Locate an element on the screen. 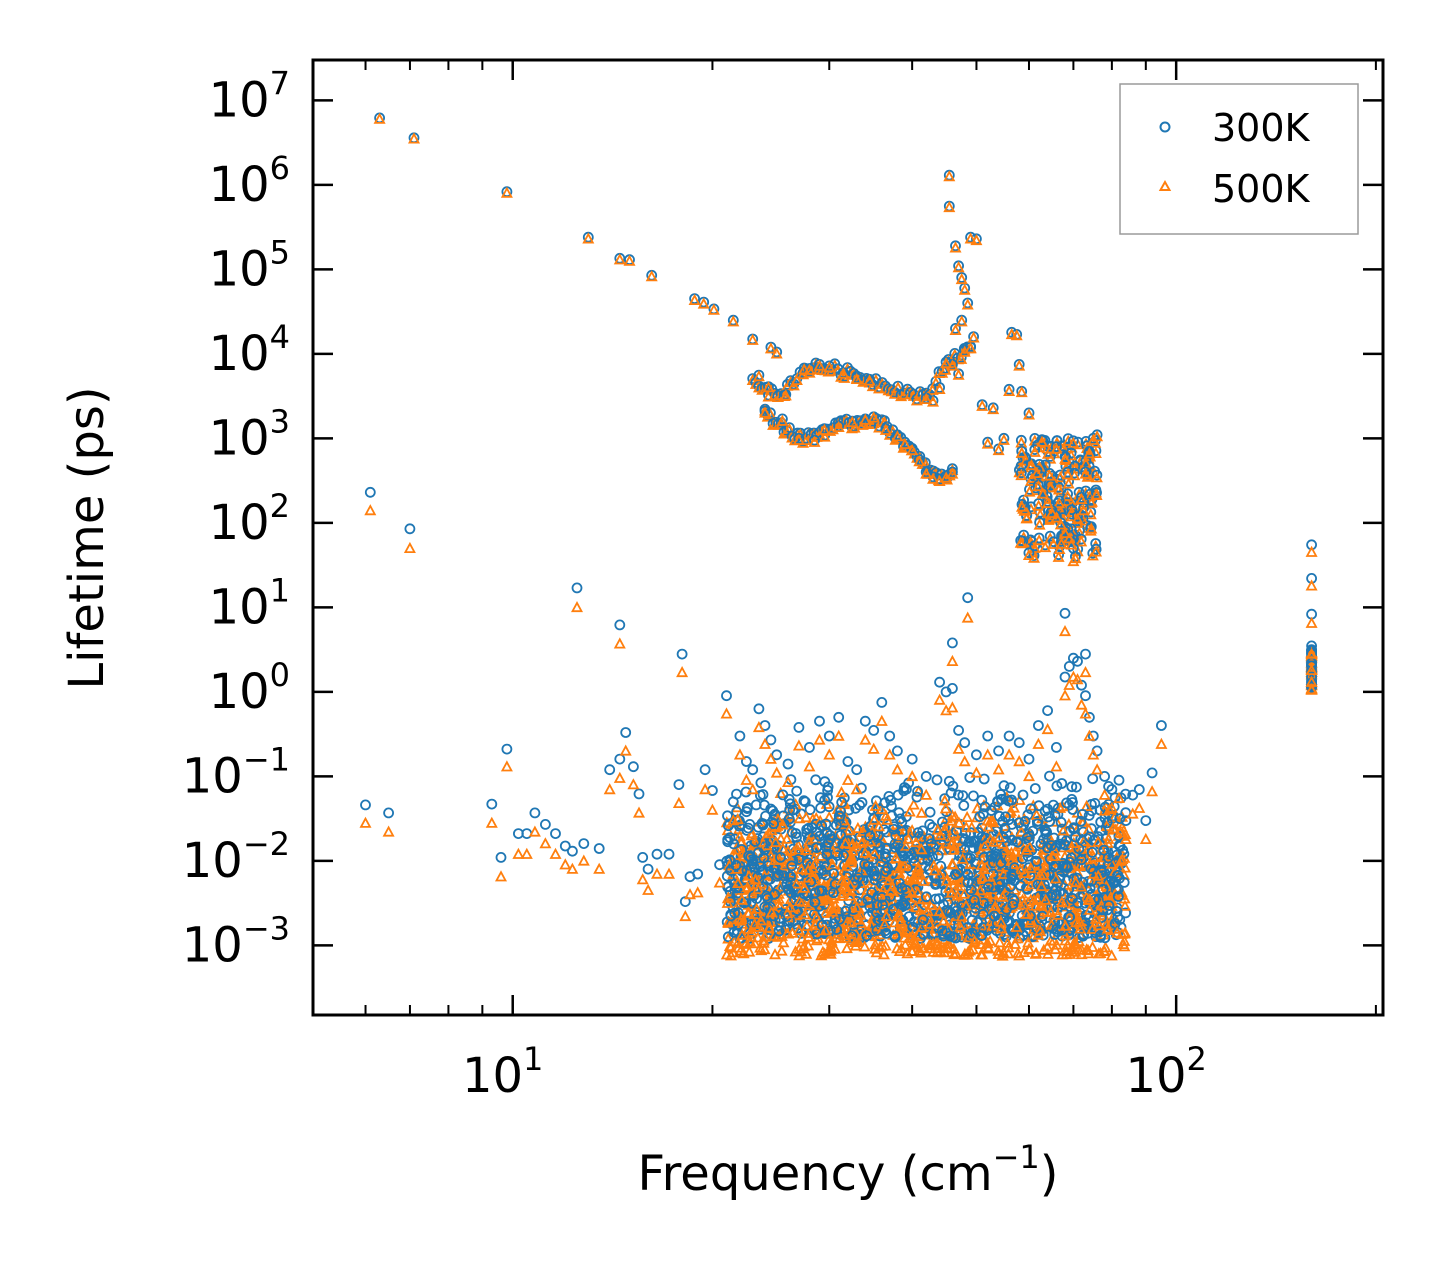  legend-label-500k: 500K is located at coordinates (1261, 189).